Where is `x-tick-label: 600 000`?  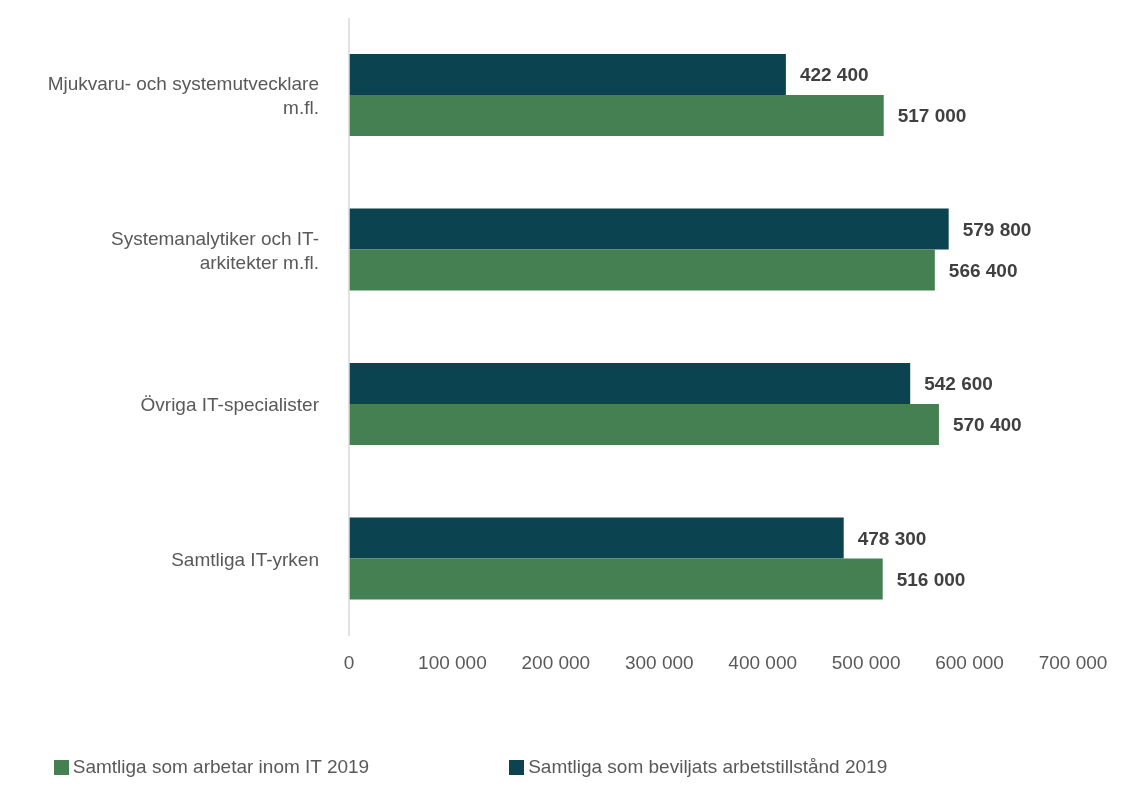 x-tick-label: 600 000 is located at coordinates (969, 663).